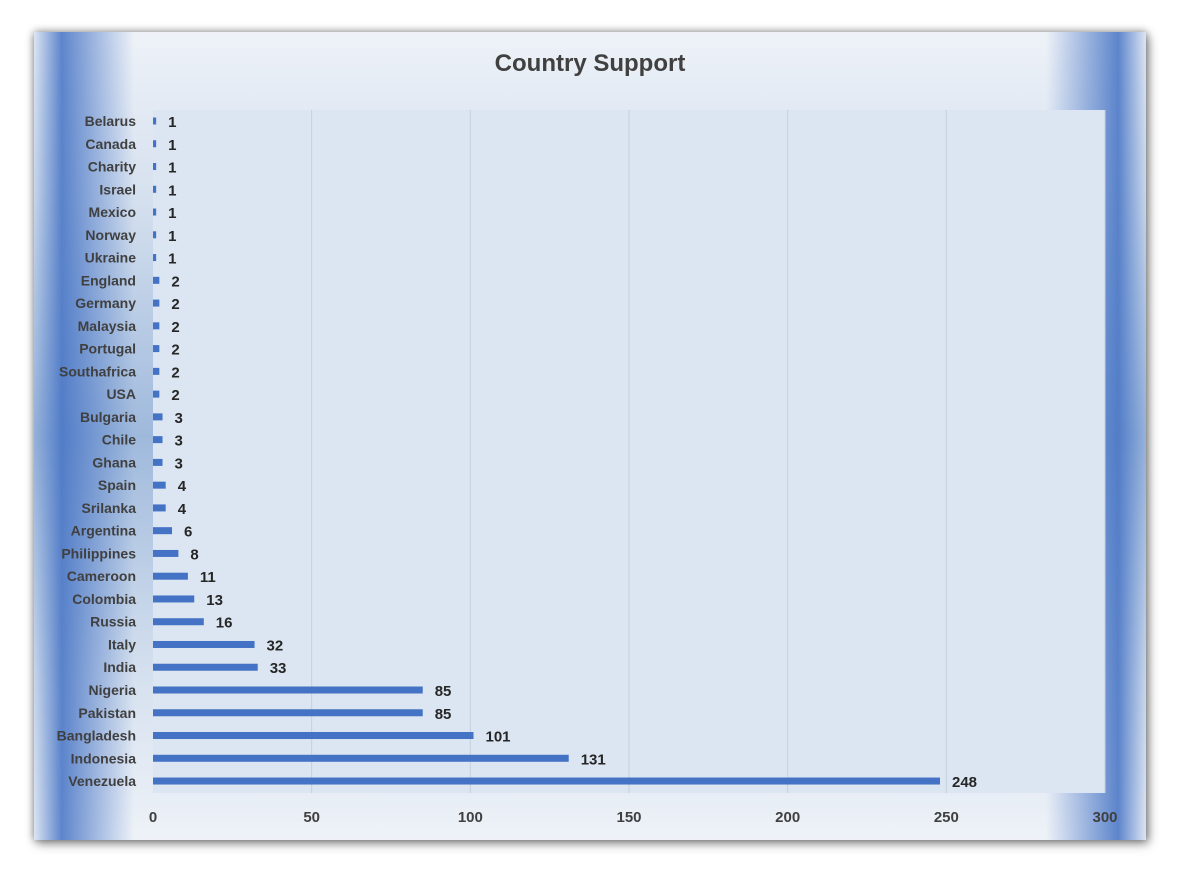 The image size is (1179, 873). I want to click on category-label: Ukraine, so click(111, 258).